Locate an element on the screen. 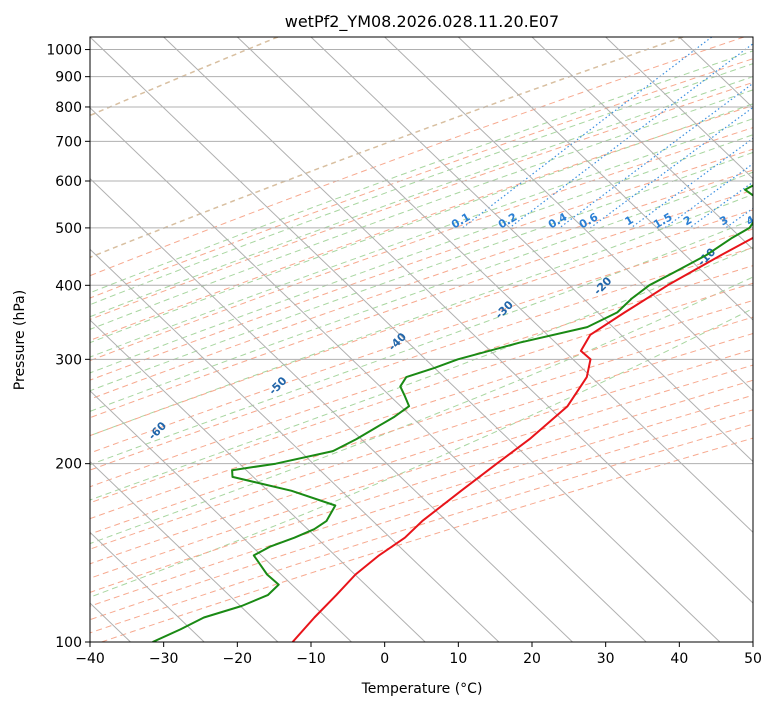 This screenshot has width=775, height=708. x-tick-label: −30 is located at coordinates (164, 659).